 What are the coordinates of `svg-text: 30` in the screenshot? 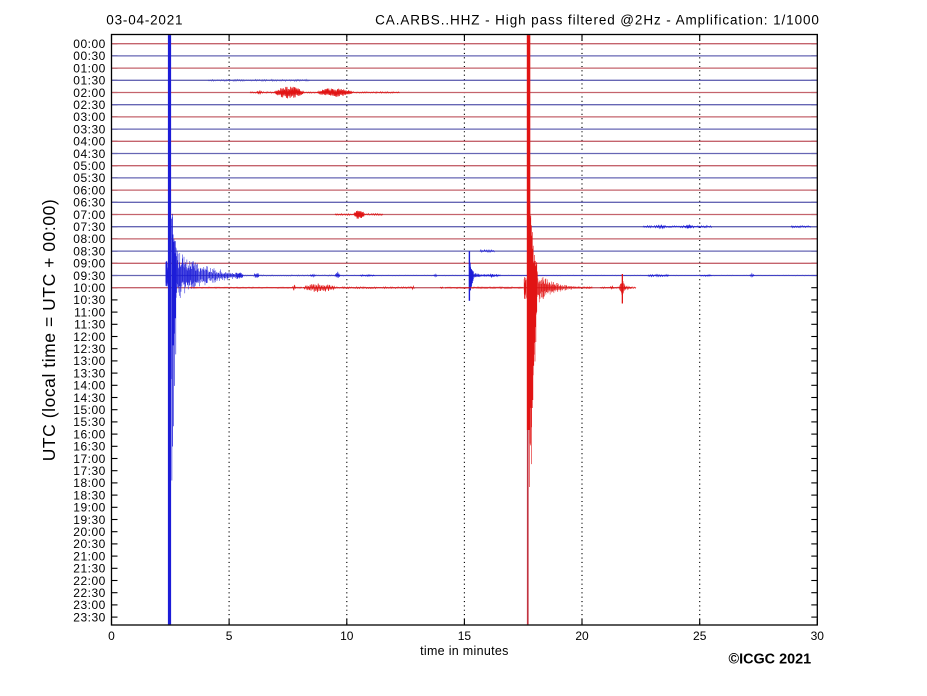 It's located at (818, 636).